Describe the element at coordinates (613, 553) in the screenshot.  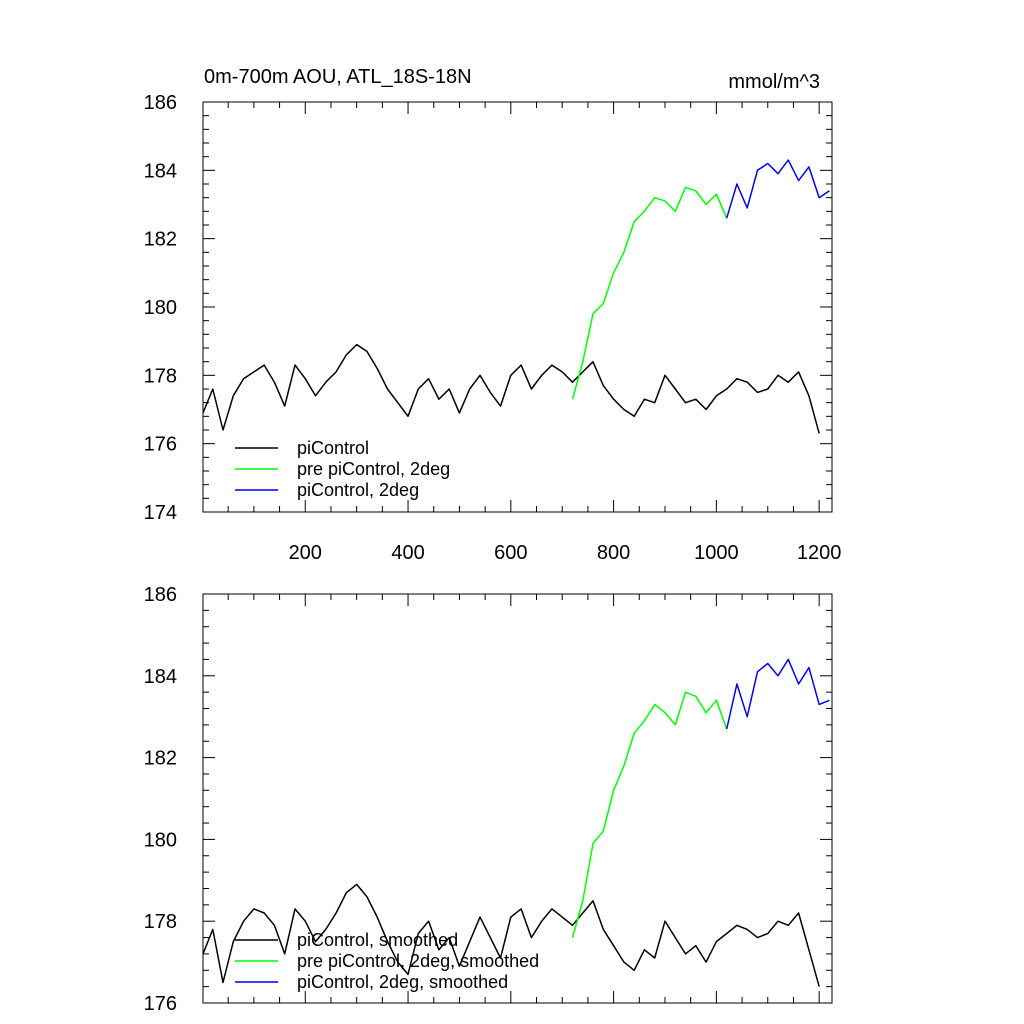
I see `x-tick-label: 800` at that location.